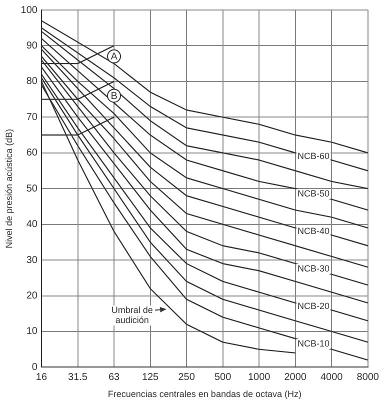 The width and height of the screenshot is (383, 404). I want to click on y-tick-label: 60, so click(32, 153).